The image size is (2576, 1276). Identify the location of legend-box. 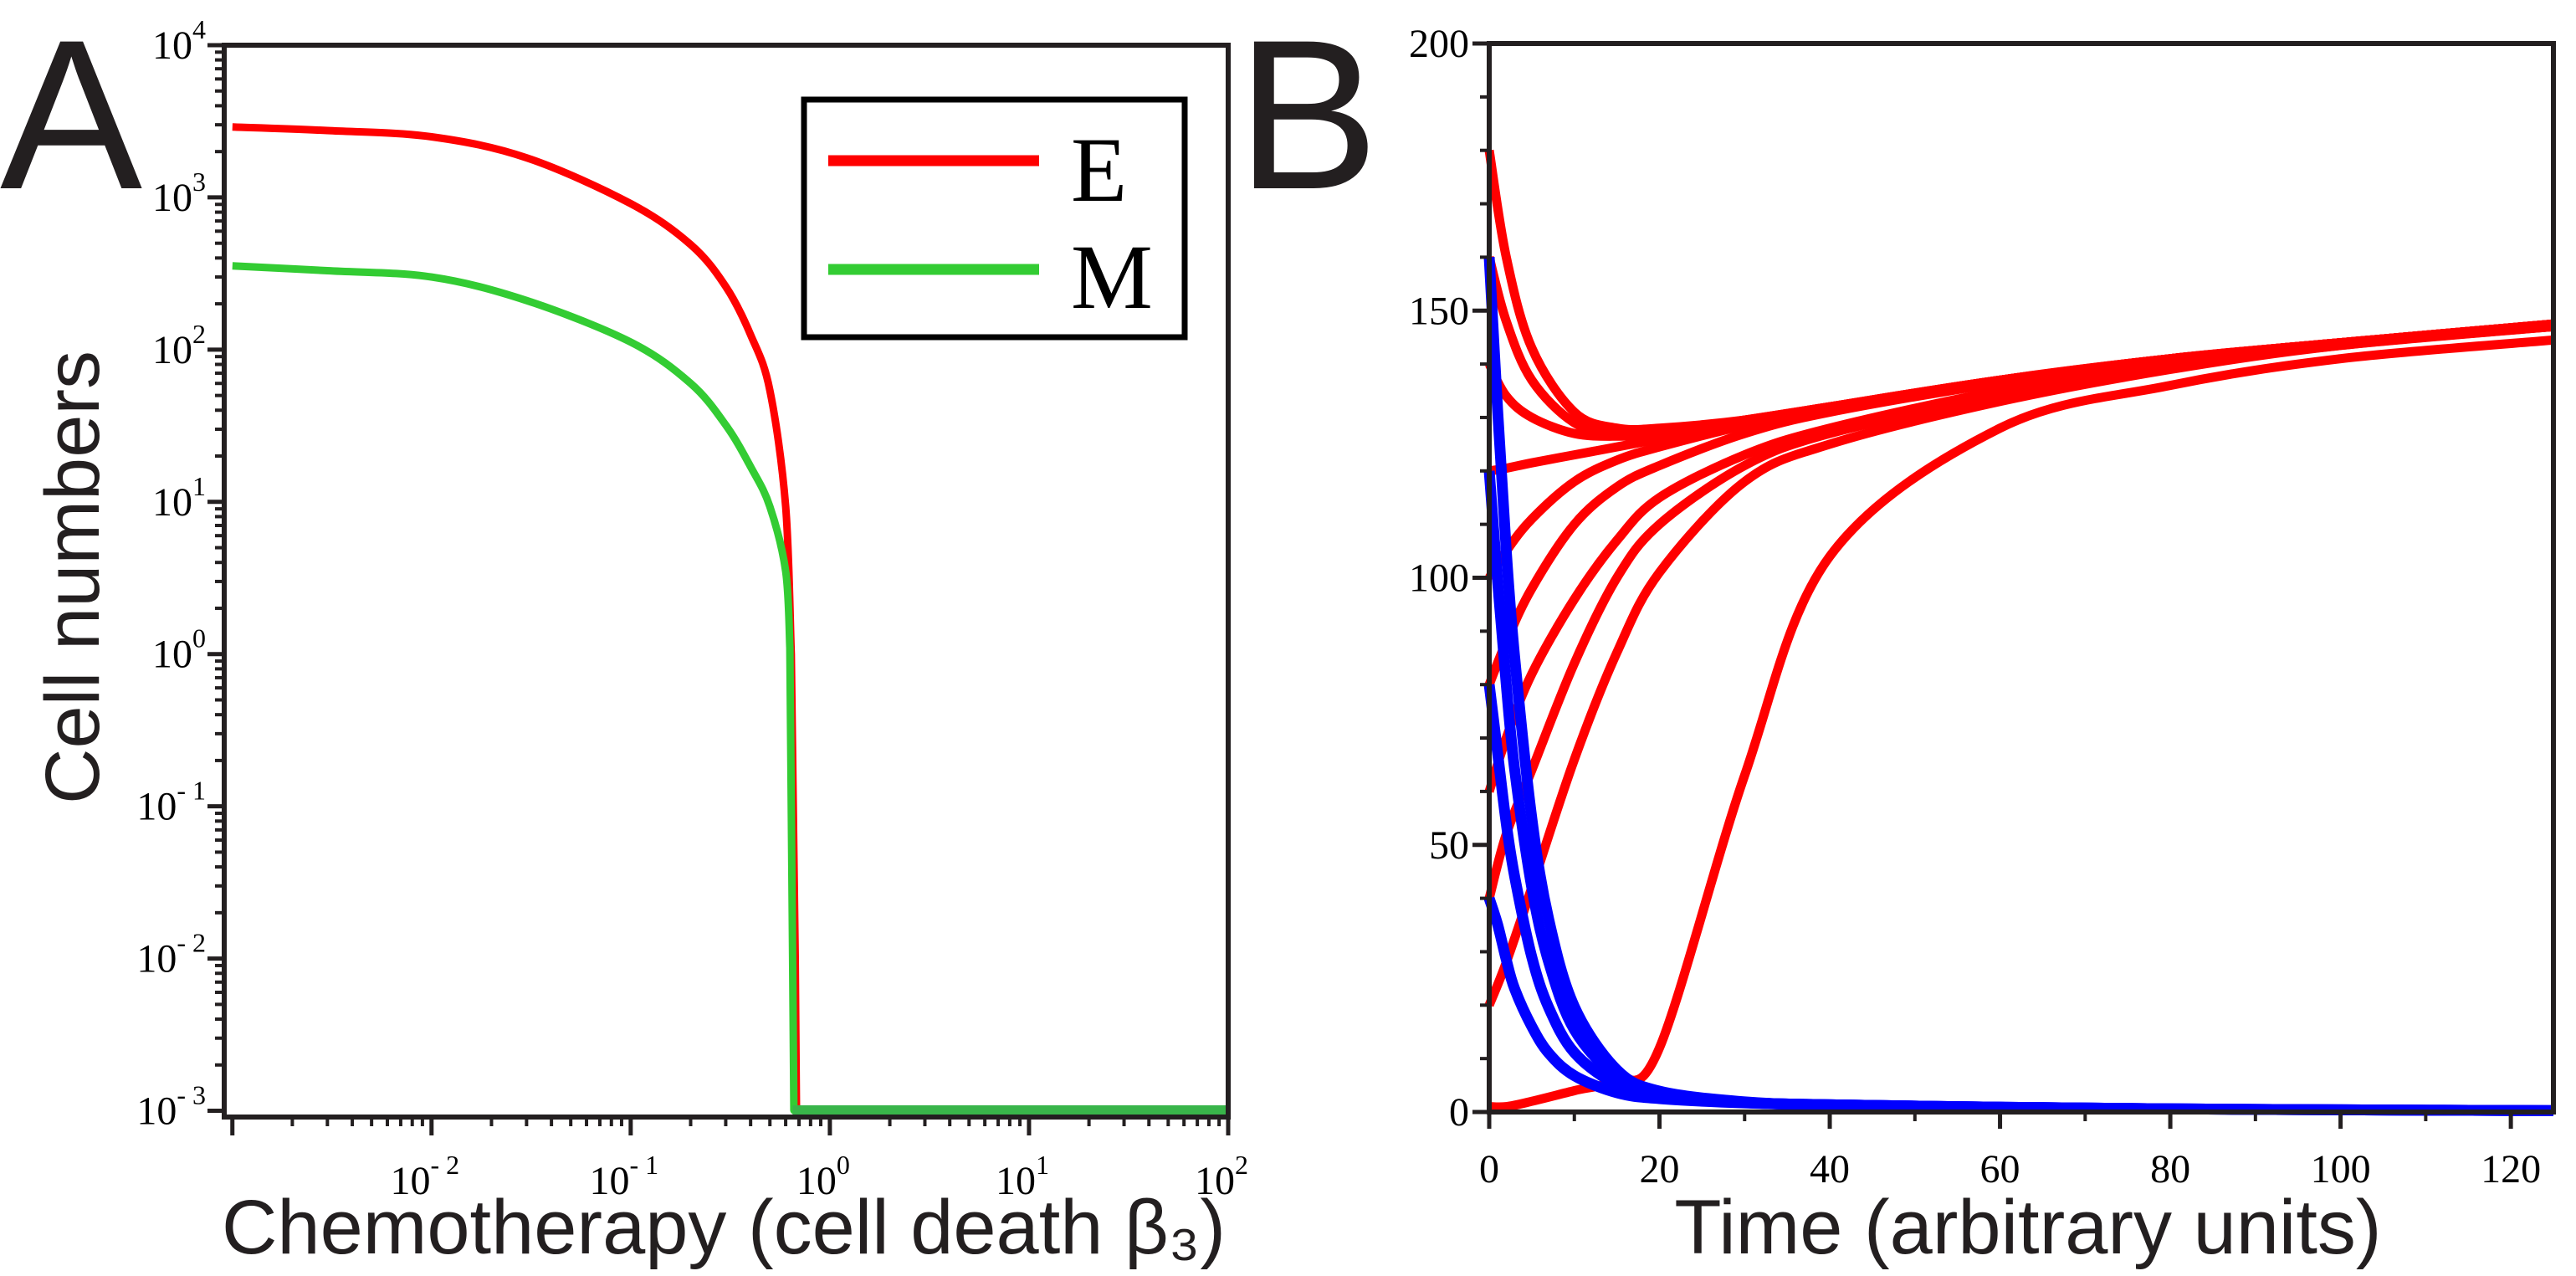
(995, 218).